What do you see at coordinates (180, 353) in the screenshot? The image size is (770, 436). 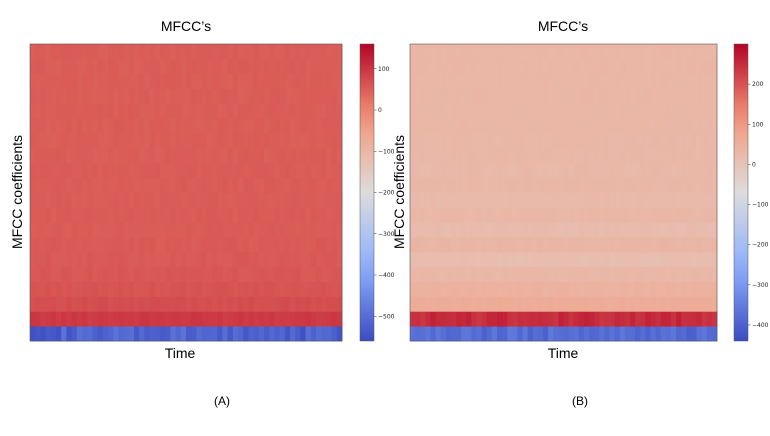 I see `x-axis-label: Time` at bounding box center [180, 353].